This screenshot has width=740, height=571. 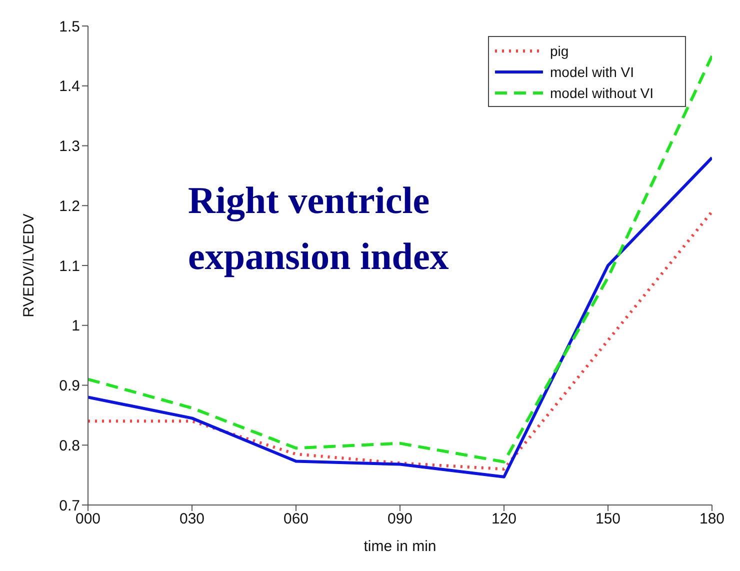 I want to click on legend-label: model without VI, so click(x=602, y=92).